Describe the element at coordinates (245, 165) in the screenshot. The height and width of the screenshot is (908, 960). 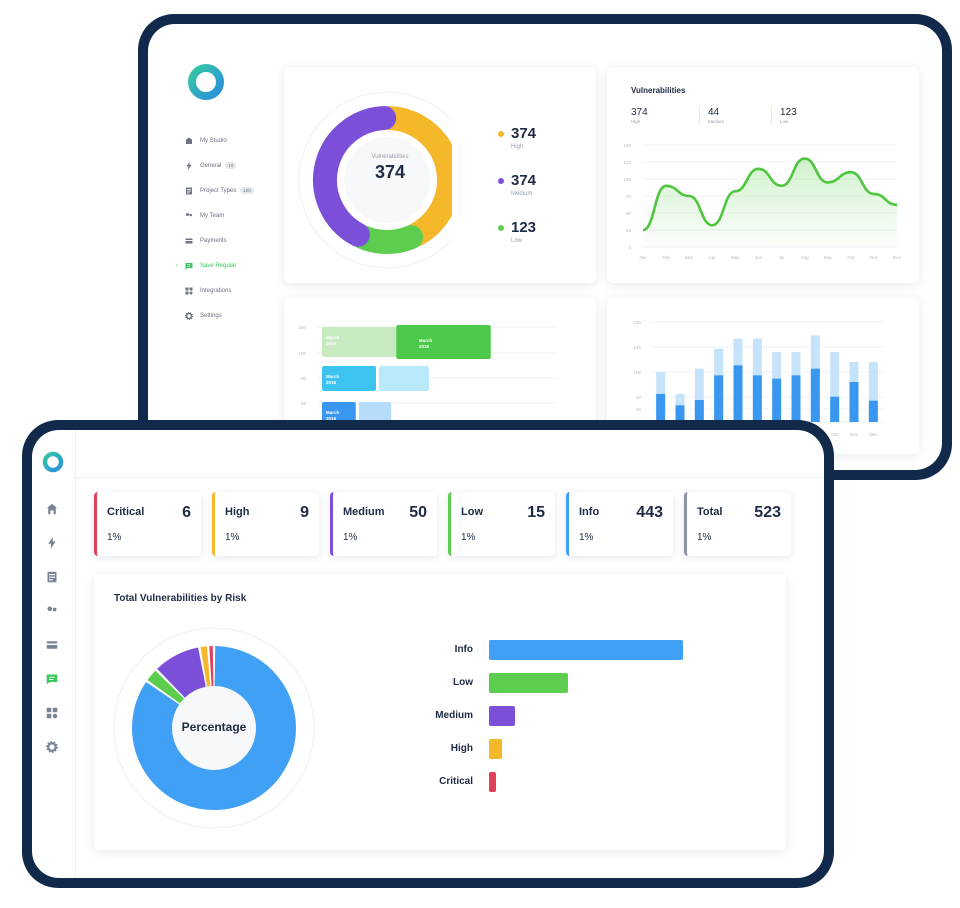
I see `sidebar-item: General 10` at that location.